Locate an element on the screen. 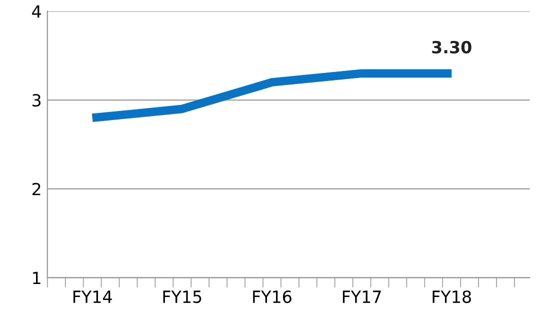  data-label: 3.30 is located at coordinates (452, 47).